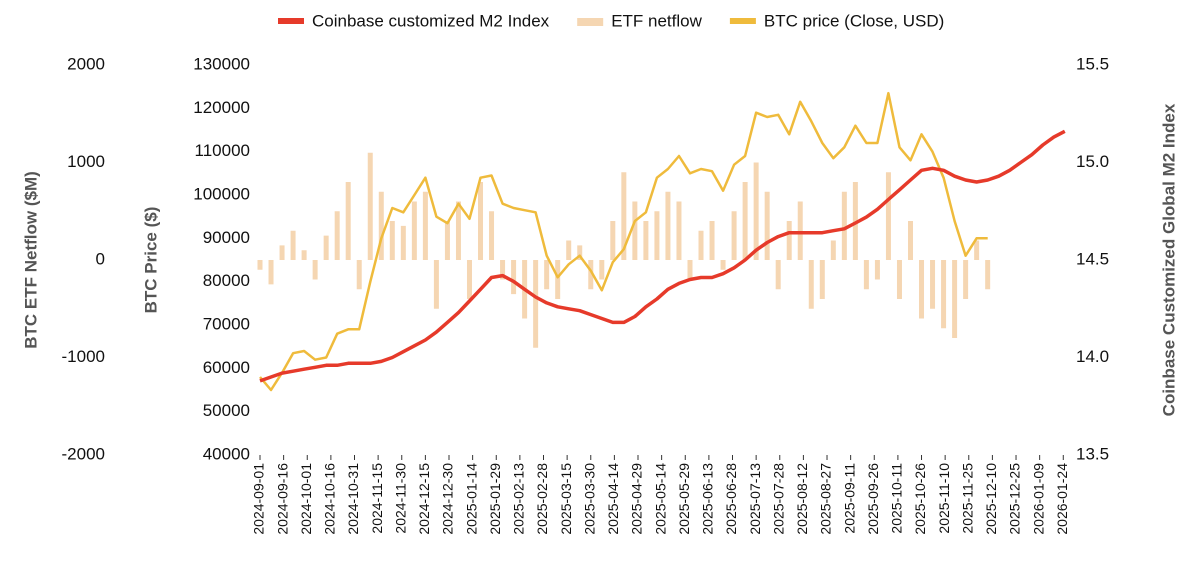 This screenshot has width=1200, height=580. Describe the element at coordinates (431, 20) in the screenshot. I see `legend-label: Coinbase customized M2 Index` at that location.